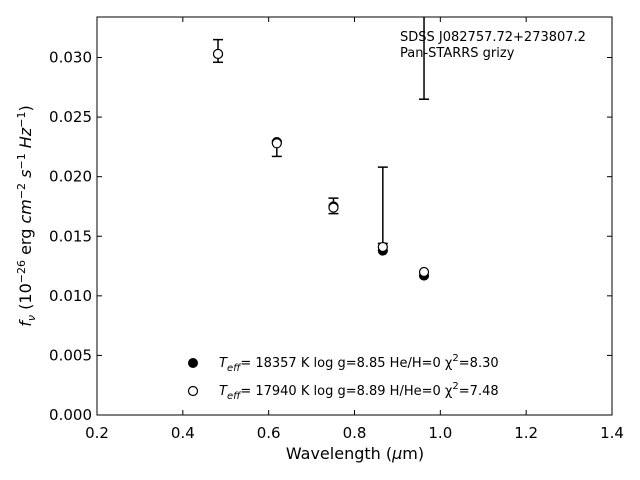 The height and width of the screenshot is (480, 640). Describe the element at coordinates (70, 117) in the screenshot. I see `y-tick-label: 0.025` at that location.